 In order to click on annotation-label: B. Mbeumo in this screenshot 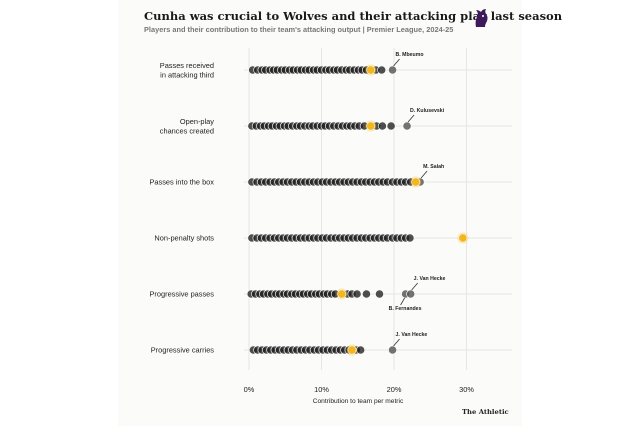, I will do `click(410, 55)`.